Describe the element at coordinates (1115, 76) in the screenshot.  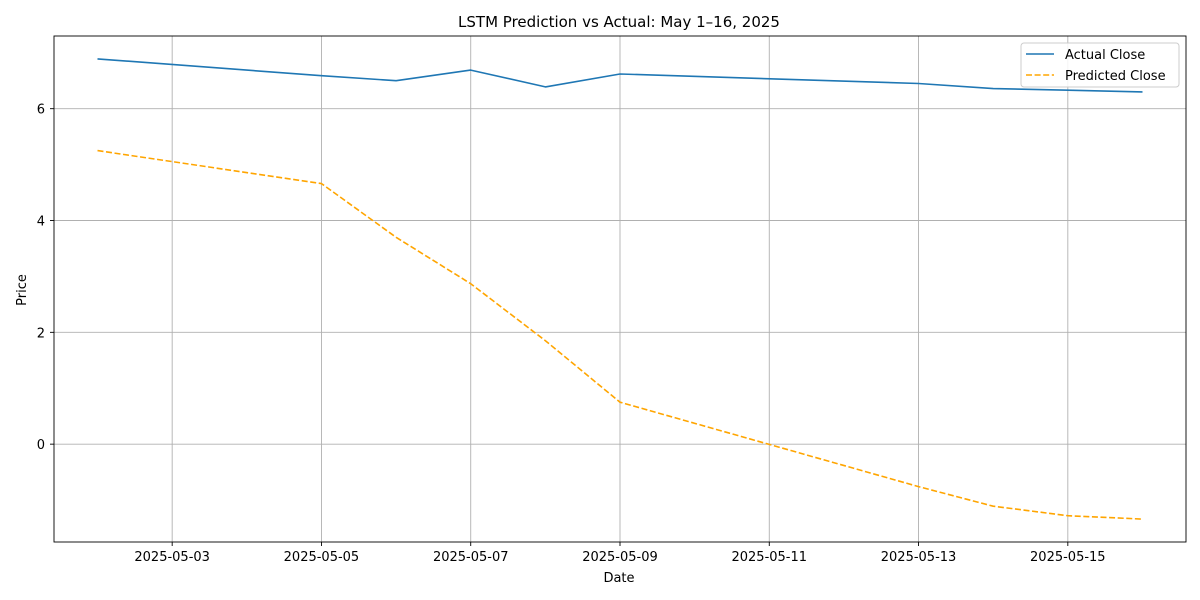
I see `legend-label: Predicted Close` at that location.